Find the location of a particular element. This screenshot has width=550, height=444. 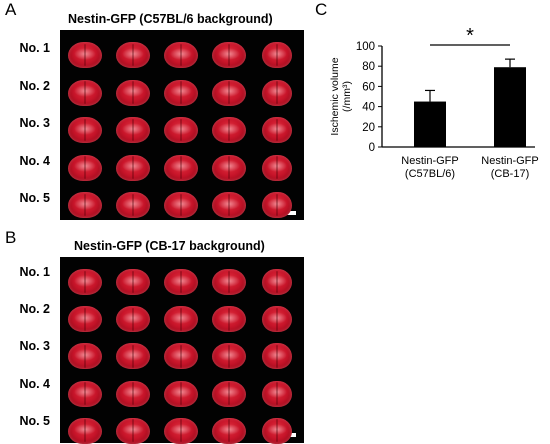

y-axis-label: (/mm³) is located at coordinates (347, 96).